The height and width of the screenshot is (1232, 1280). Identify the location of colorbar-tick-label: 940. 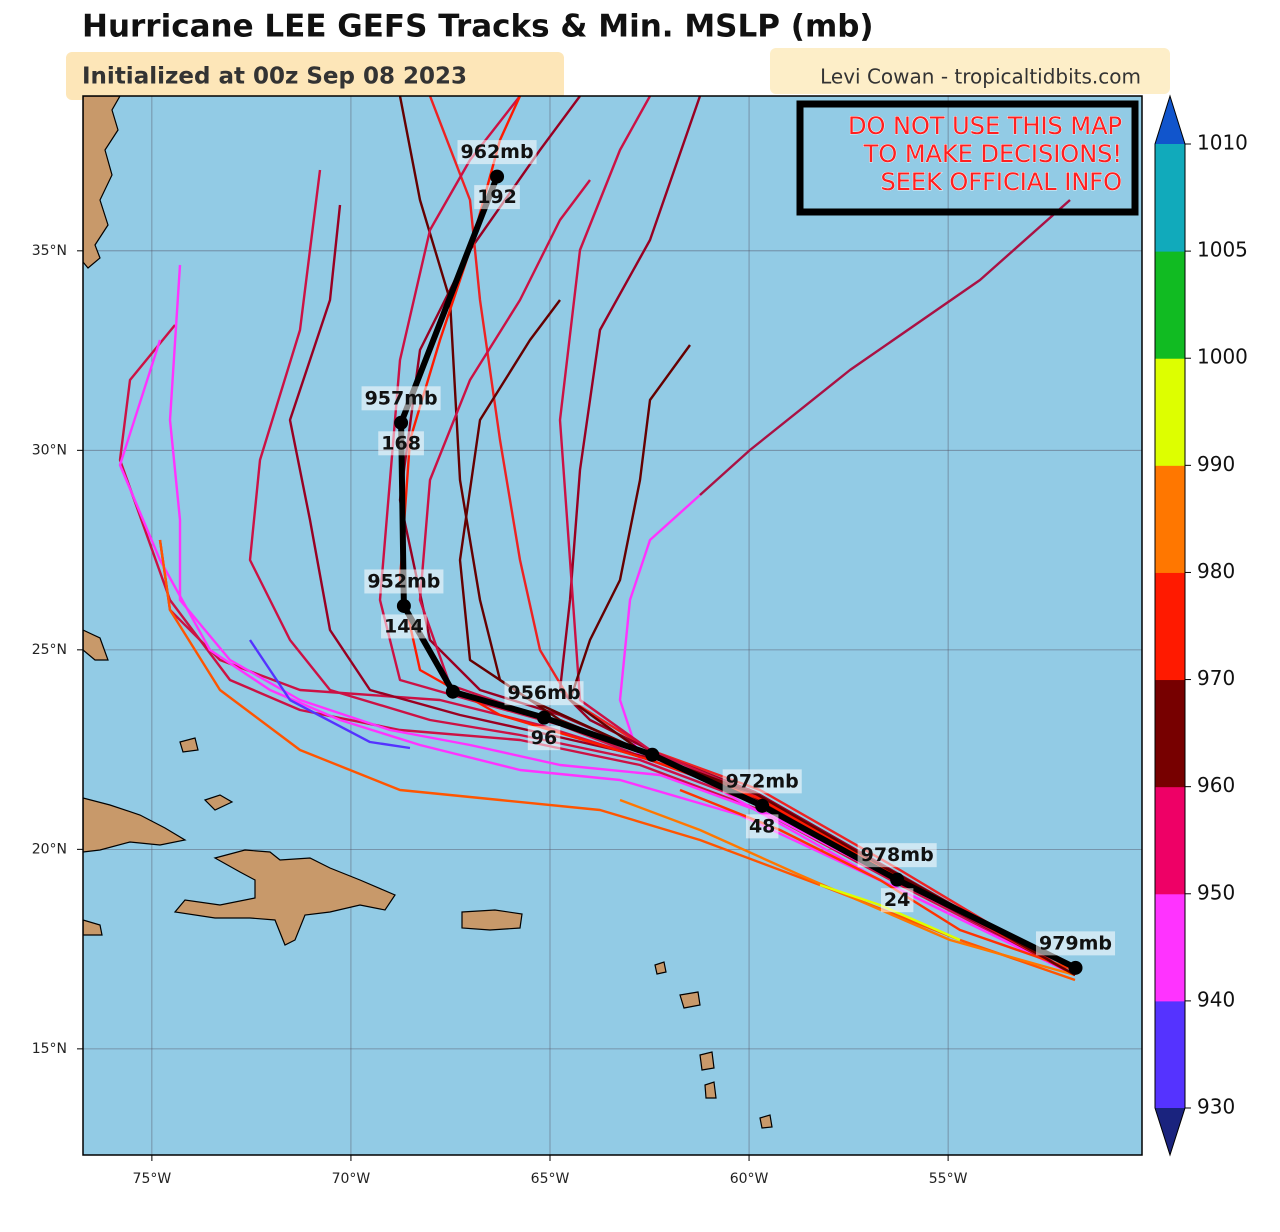
(1216, 999).